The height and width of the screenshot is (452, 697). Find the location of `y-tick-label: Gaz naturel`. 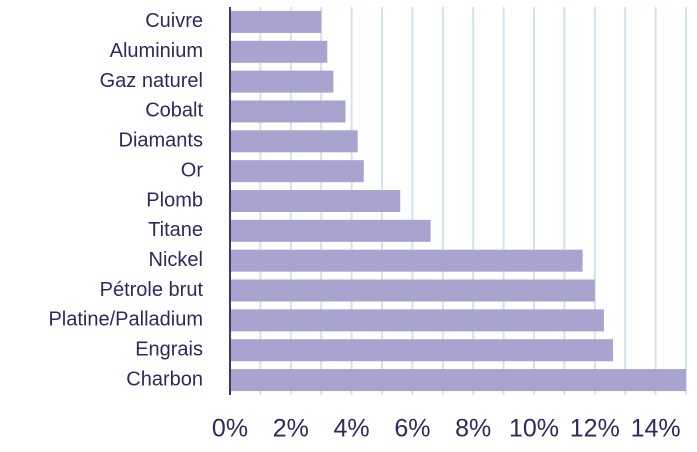

y-tick-label: Gaz naturel is located at coordinates (151, 81).